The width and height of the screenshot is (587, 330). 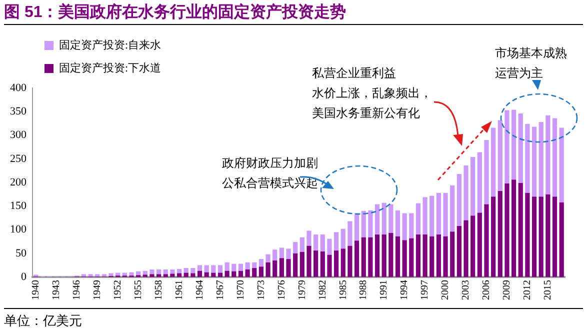 What do you see at coordinates (77, 290) in the screenshot?
I see `x-tick-label: 1946` at bounding box center [77, 290].